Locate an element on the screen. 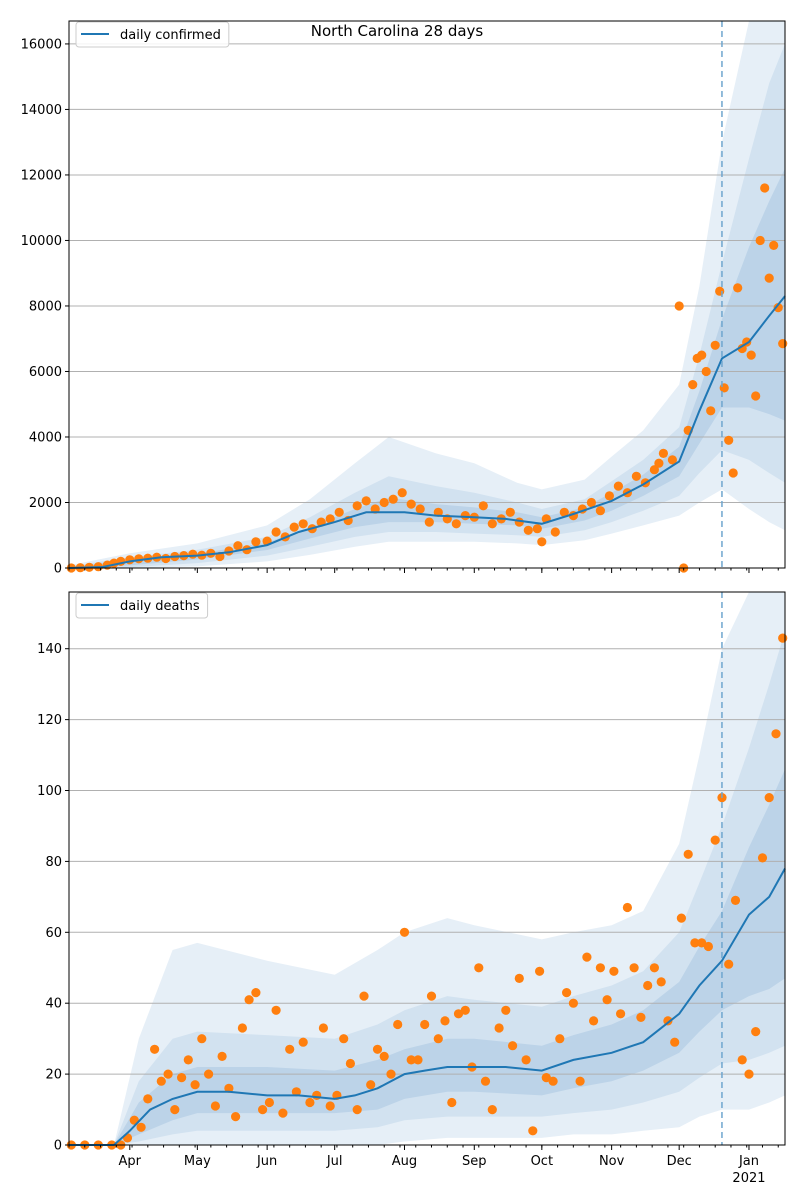 The image size is (800, 1200). y-tick-label: 8000 is located at coordinates (45, 306).